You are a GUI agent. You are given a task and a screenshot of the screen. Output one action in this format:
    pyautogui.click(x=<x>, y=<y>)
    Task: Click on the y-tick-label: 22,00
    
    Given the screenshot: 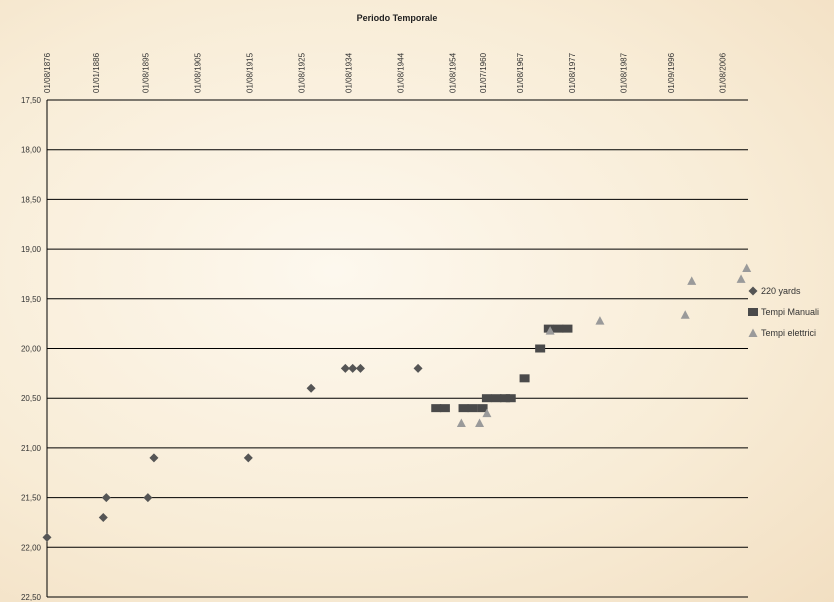 What is the action you would take?
    pyautogui.click(x=31, y=547)
    